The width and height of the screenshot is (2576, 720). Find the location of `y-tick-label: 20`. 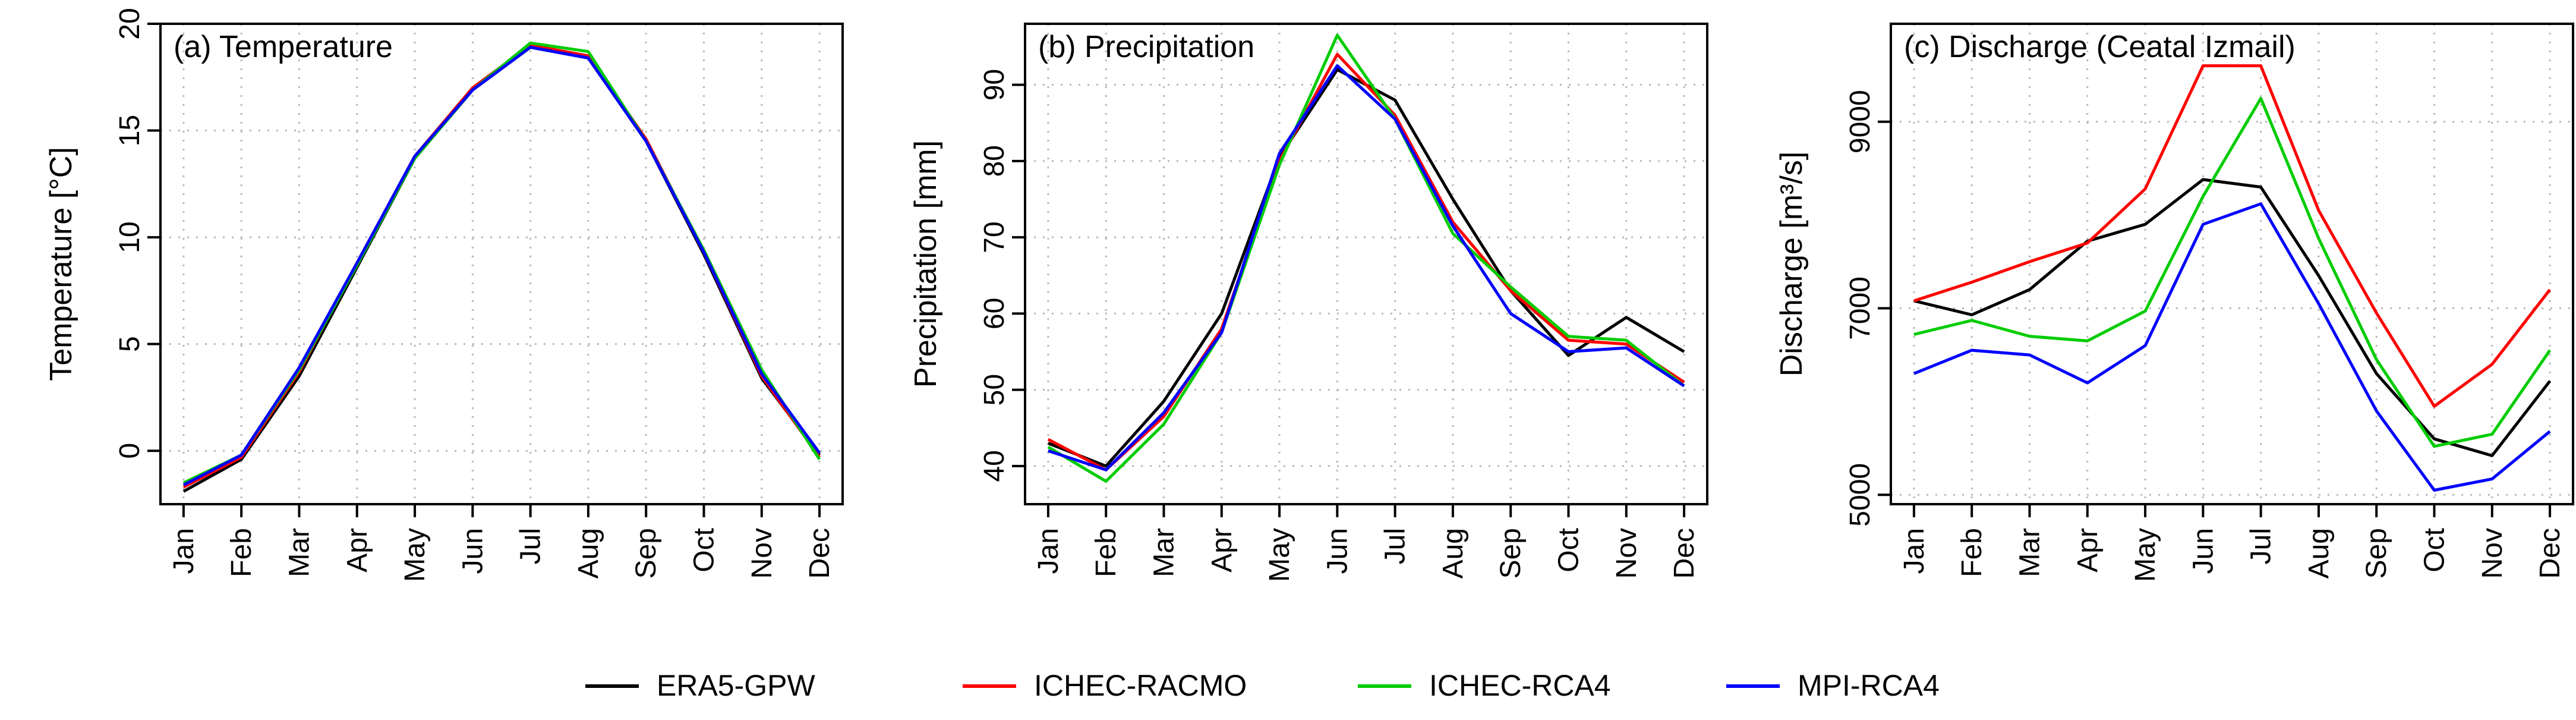

y-tick-label: 20 is located at coordinates (130, 23).